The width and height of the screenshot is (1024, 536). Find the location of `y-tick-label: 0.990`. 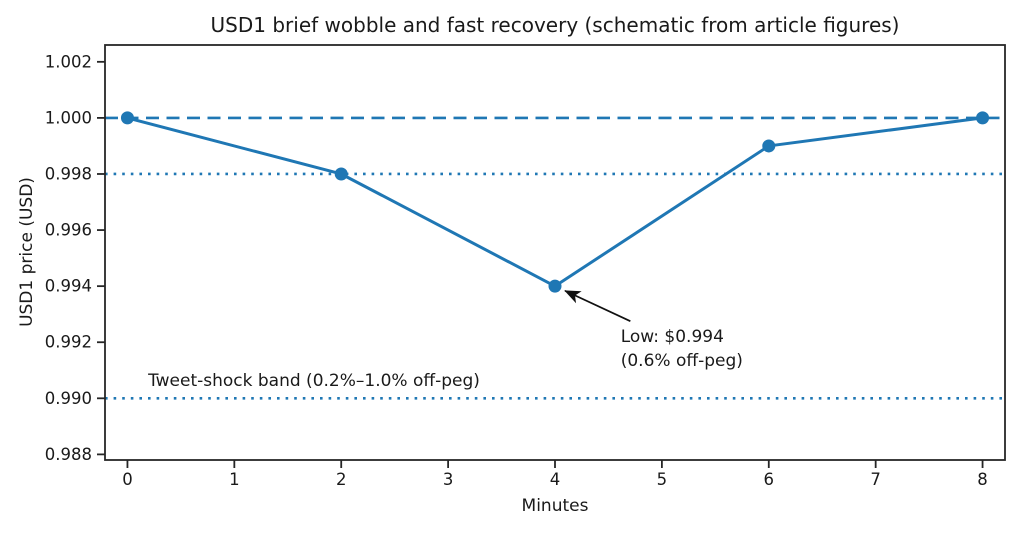

y-tick-label: 0.990 is located at coordinates (68, 398).